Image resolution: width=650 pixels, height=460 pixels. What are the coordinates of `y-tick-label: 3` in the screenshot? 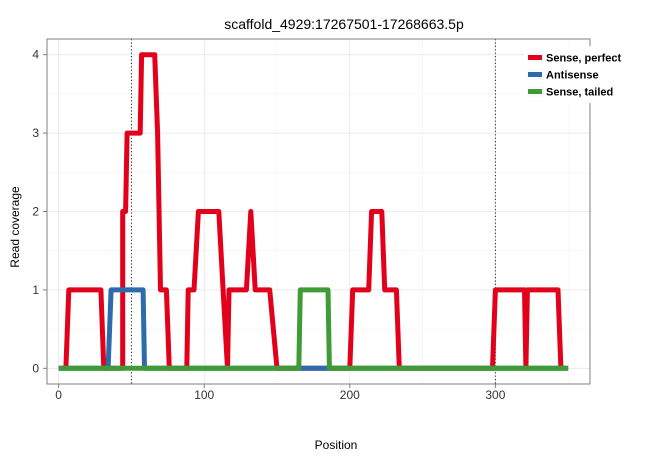 It's located at (35, 133).